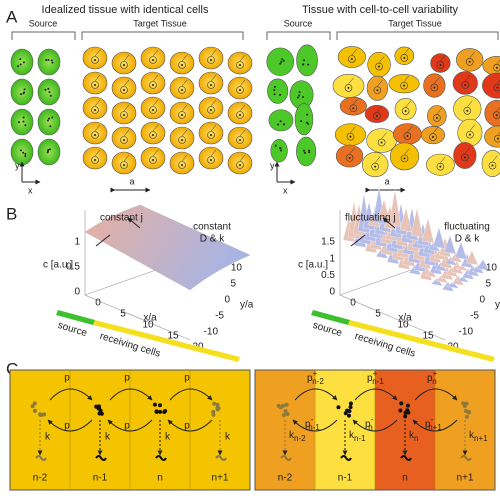 This screenshot has width=500, height=500. I want to click on subscript: n, so click(434, 381).